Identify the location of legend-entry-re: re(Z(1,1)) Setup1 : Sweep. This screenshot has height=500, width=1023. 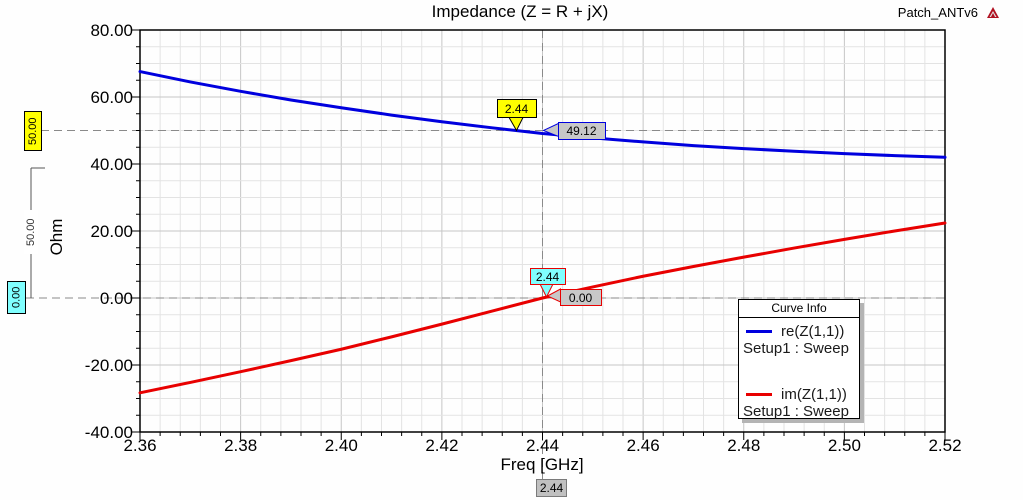
(799, 337).